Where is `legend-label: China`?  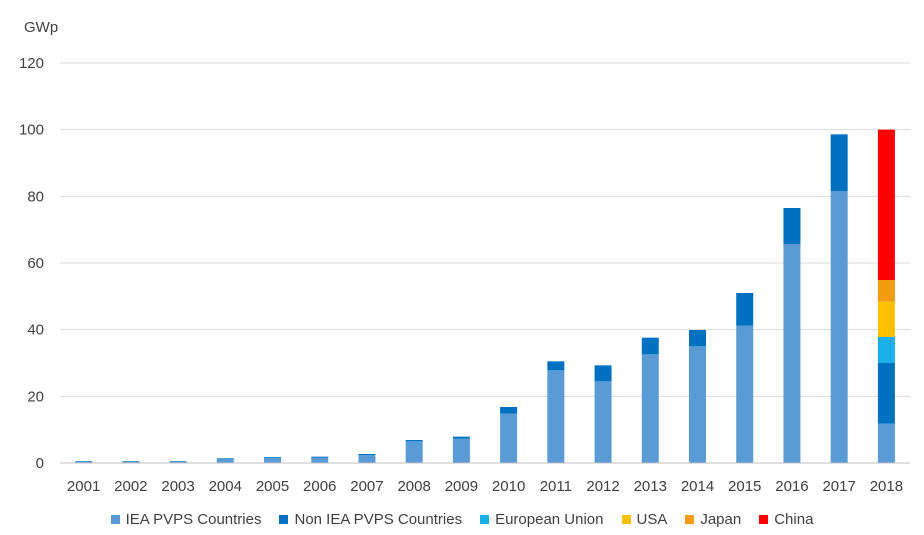
legend-label: China is located at coordinates (794, 519).